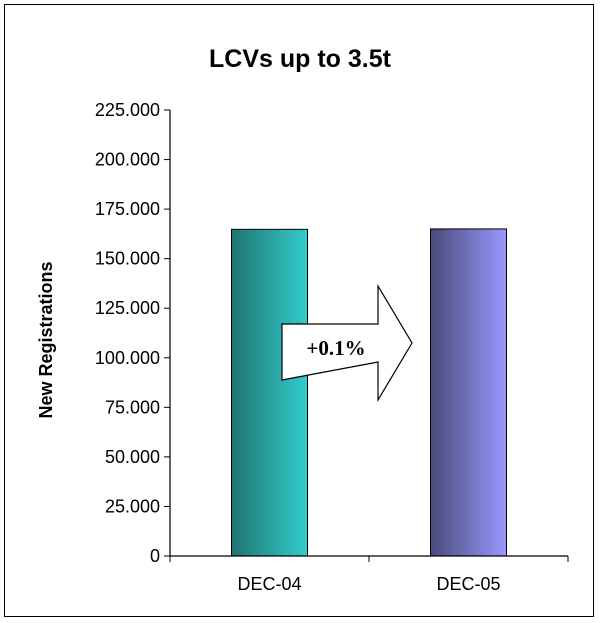 Image resolution: width=600 pixels, height=623 pixels. What do you see at coordinates (127, 308) in the screenshot?
I see `y-tick-label: 125.000` at bounding box center [127, 308].